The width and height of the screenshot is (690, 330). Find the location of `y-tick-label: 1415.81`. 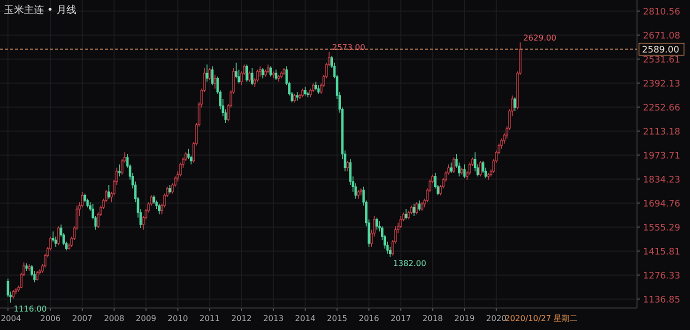

y-tick-label: 1415.81 is located at coordinates (661, 253).